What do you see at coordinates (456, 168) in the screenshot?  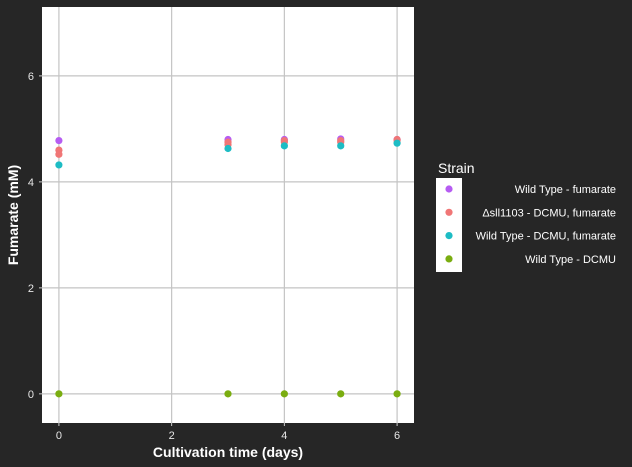 I see `legend-title: Strain` at bounding box center [456, 168].